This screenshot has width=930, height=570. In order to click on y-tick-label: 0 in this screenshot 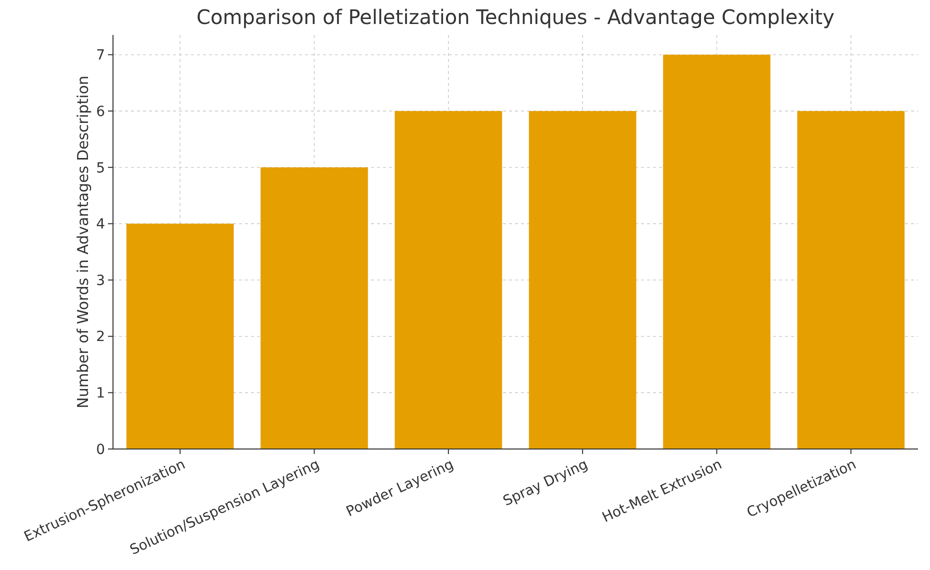, I will do `click(100, 450)`.